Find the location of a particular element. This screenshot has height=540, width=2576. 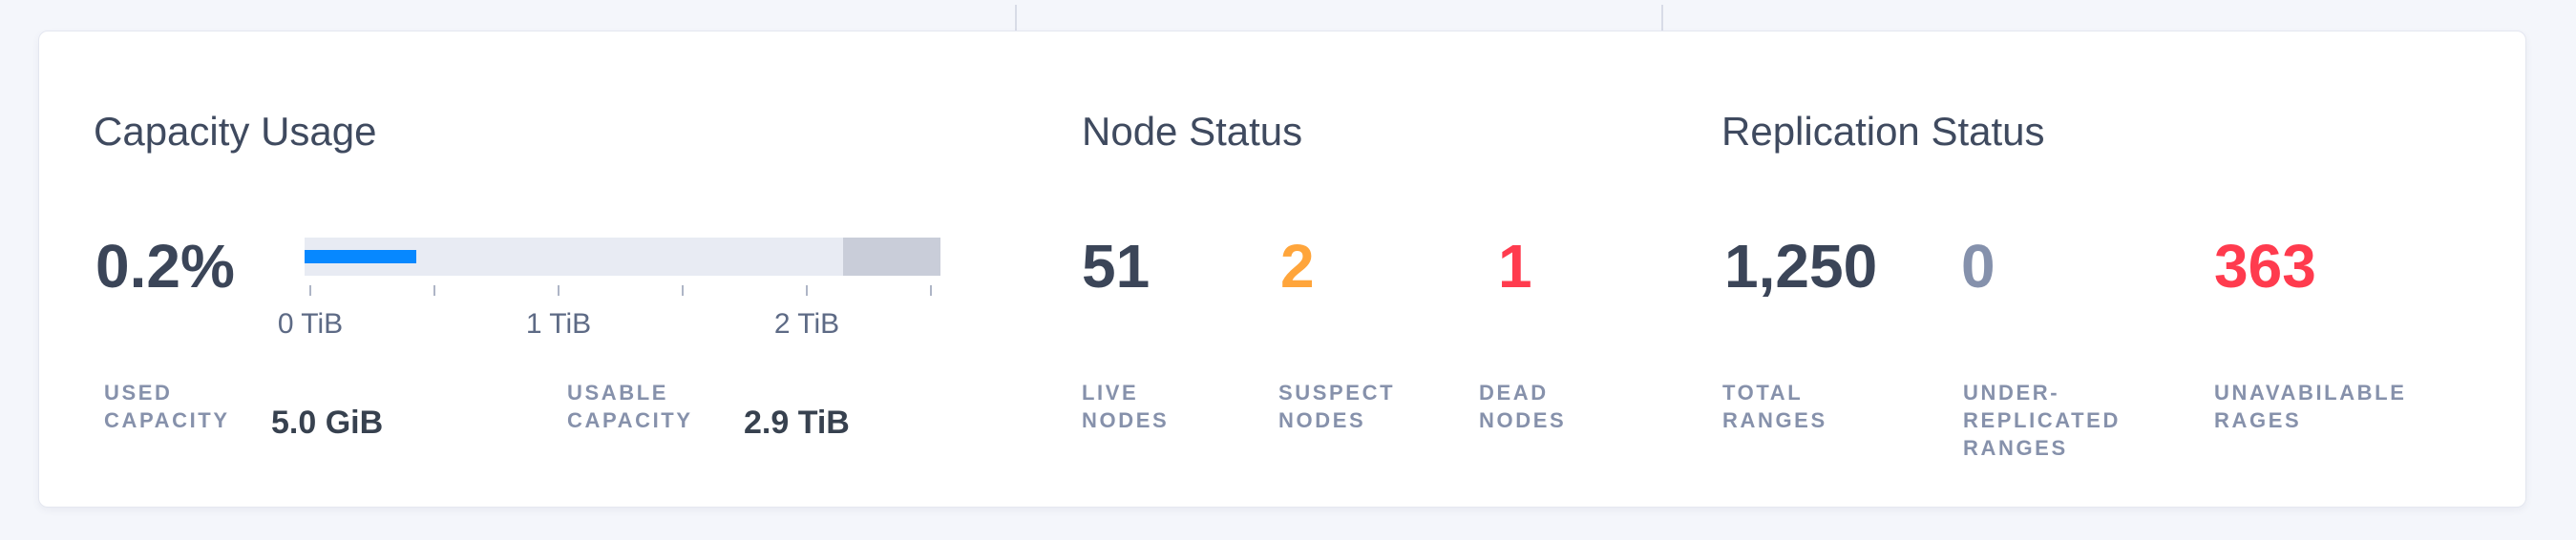

under-replicated-ranges-count: 0 is located at coordinates (1978, 266).